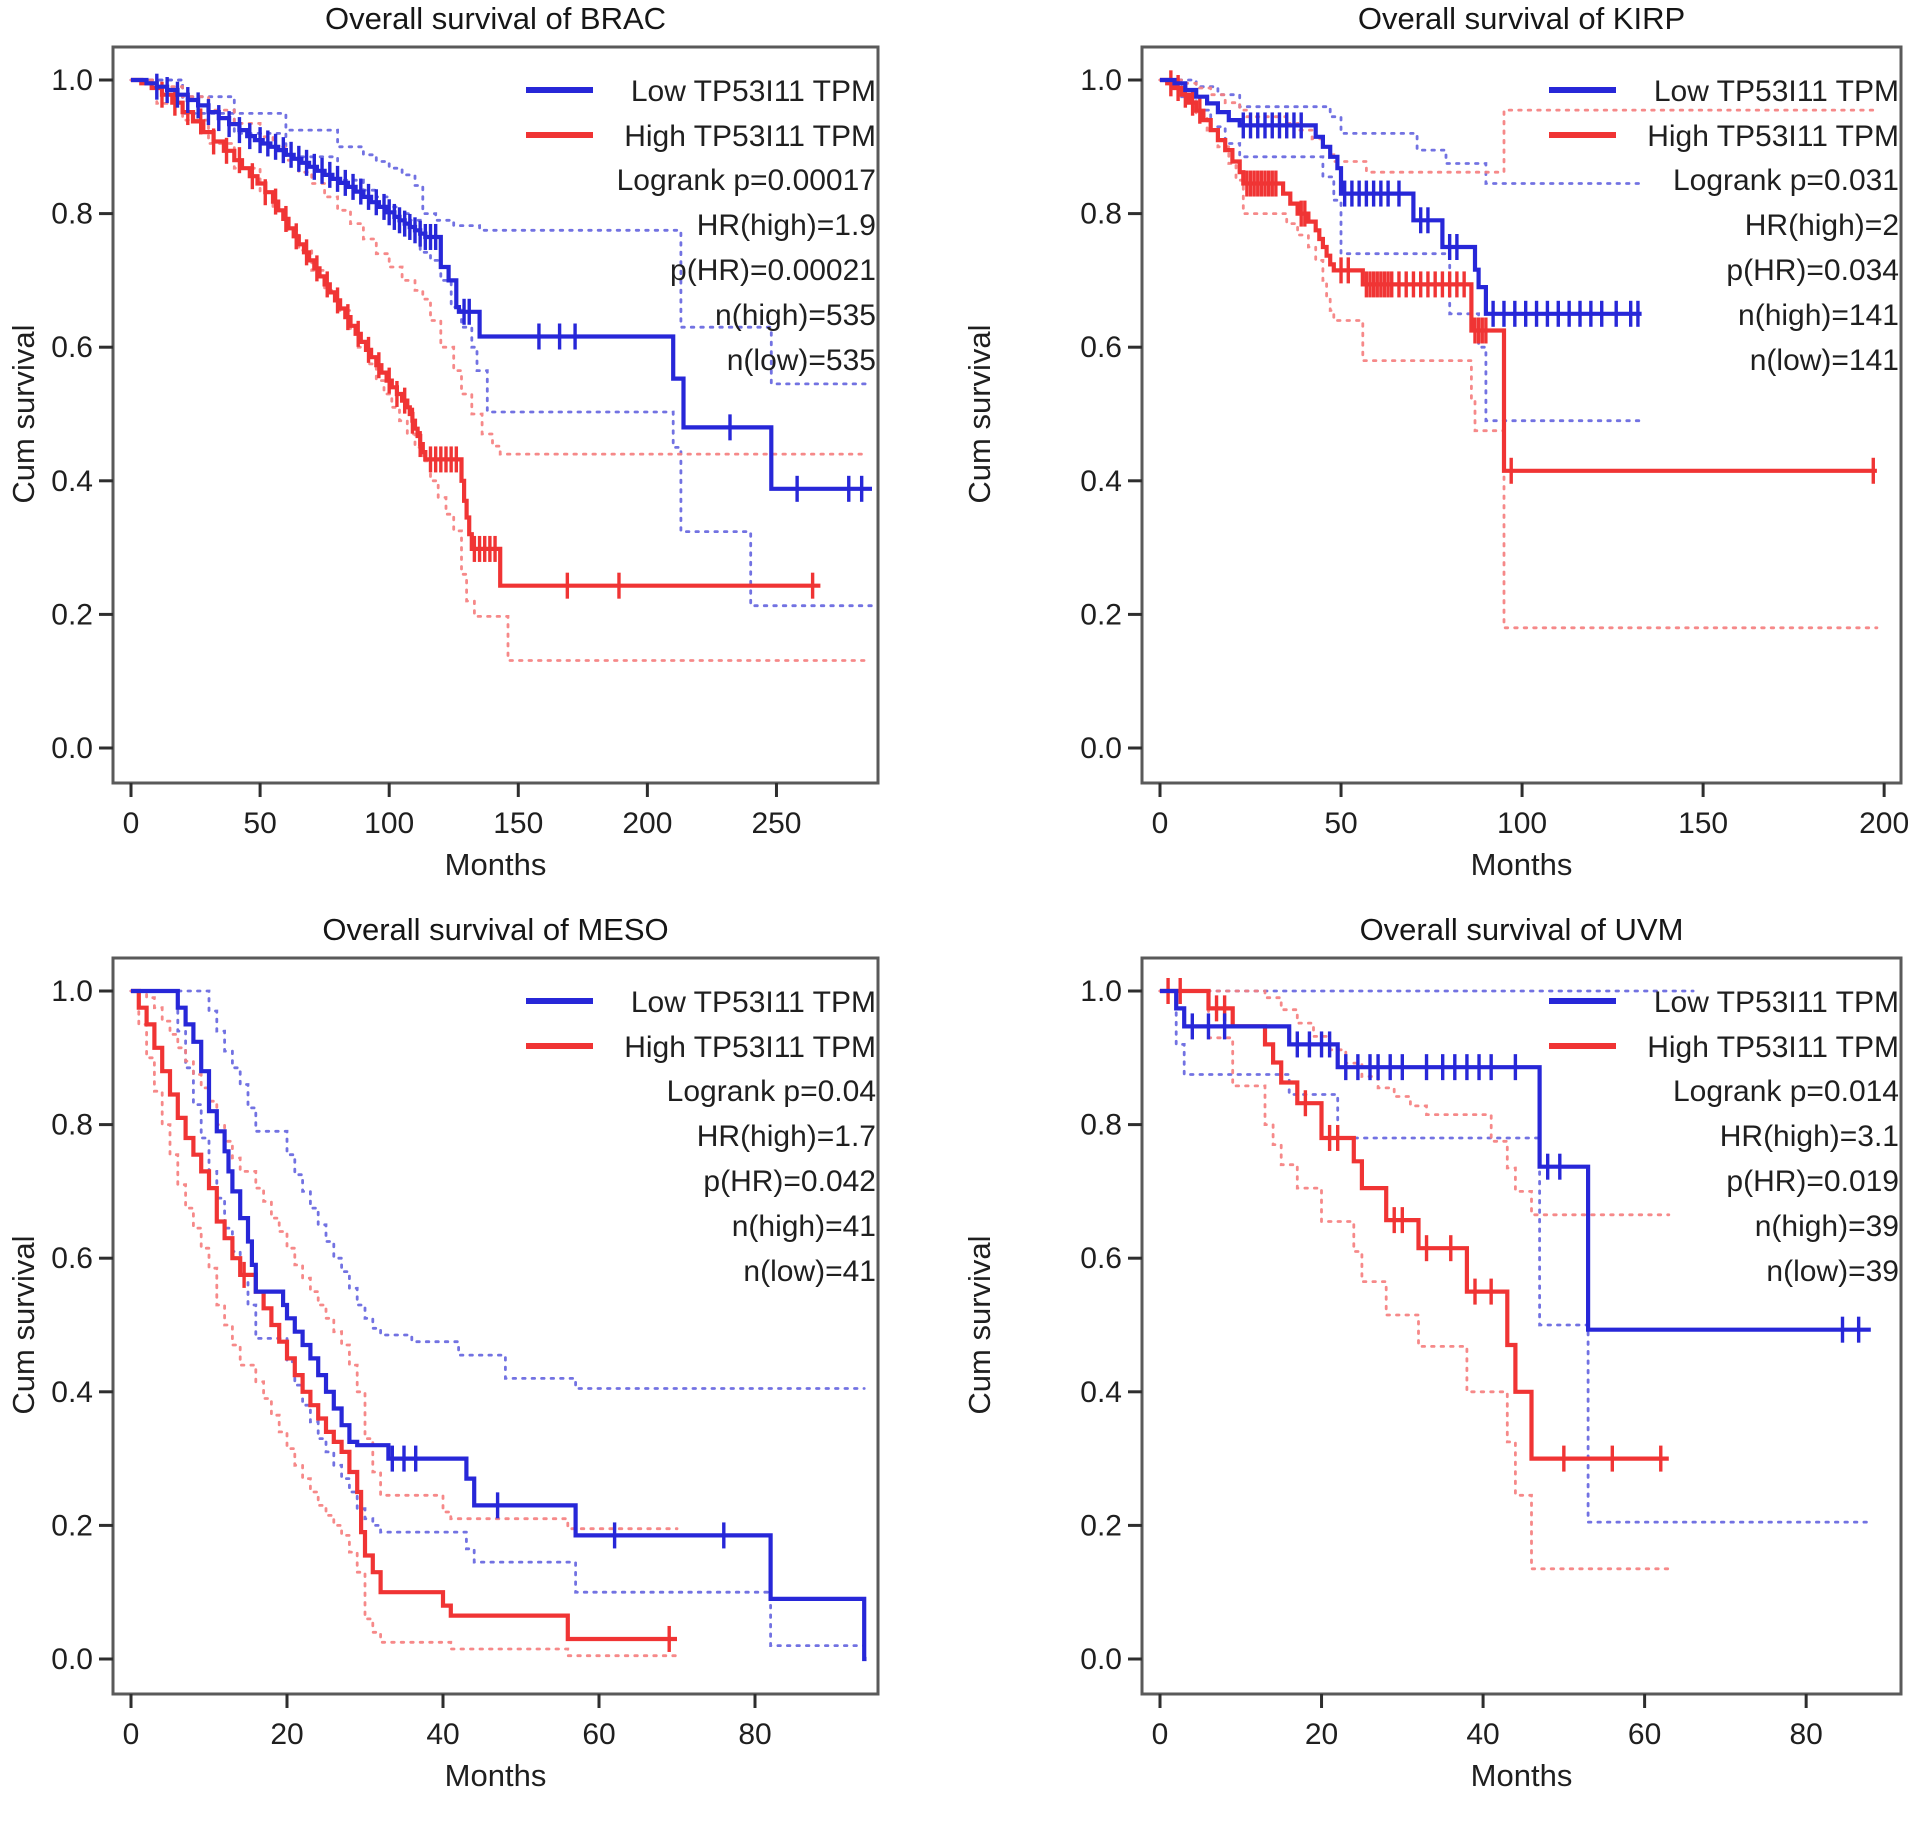 This screenshot has height=1823, width=1913. Describe the element at coordinates (1321, 1734) in the screenshot. I see `x-tick-label: 20` at that location.